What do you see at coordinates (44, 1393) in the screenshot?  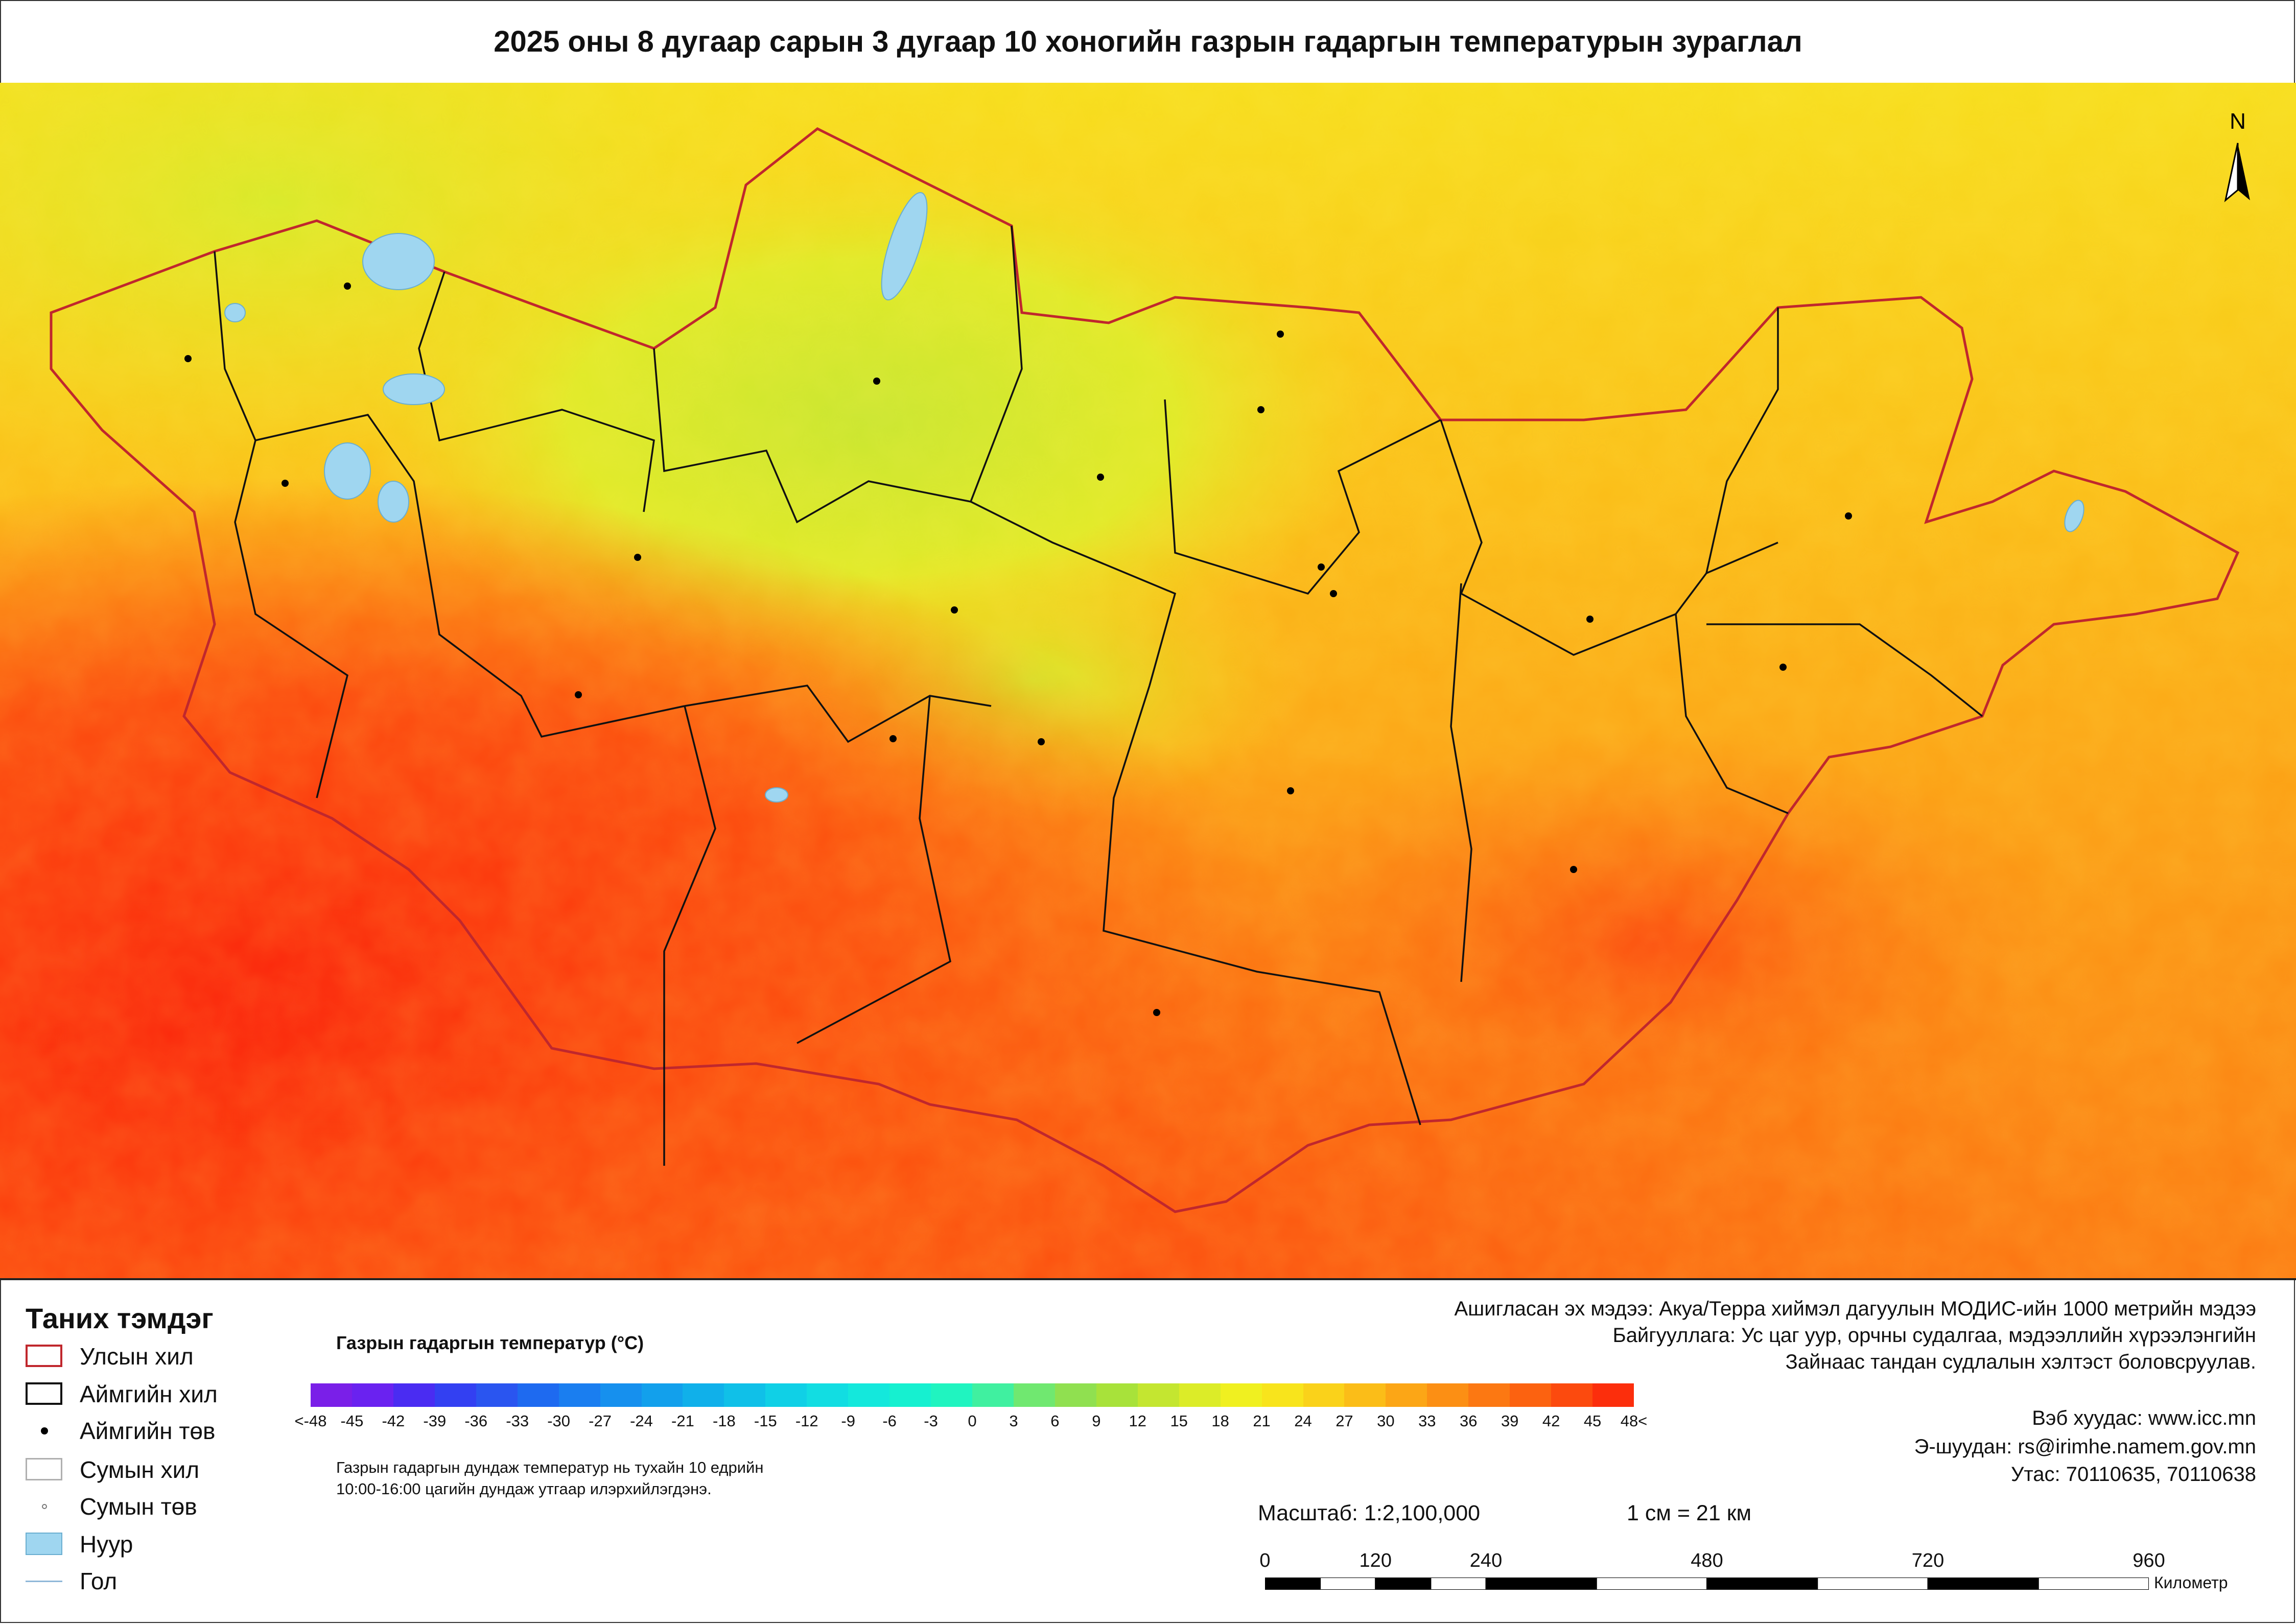 I see `province-border-icon` at bounding box center [44, 1393].